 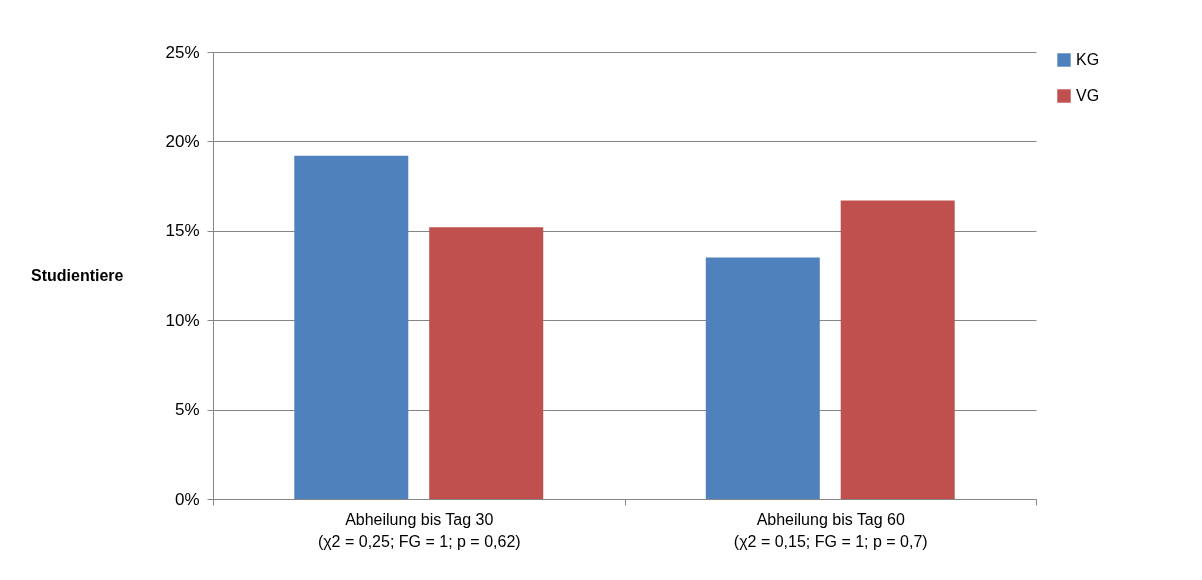 What do you see at coordinates (182, 231) in the screenshot?
I see `y-tick-label: 15%` at bounding box center [182, 231].